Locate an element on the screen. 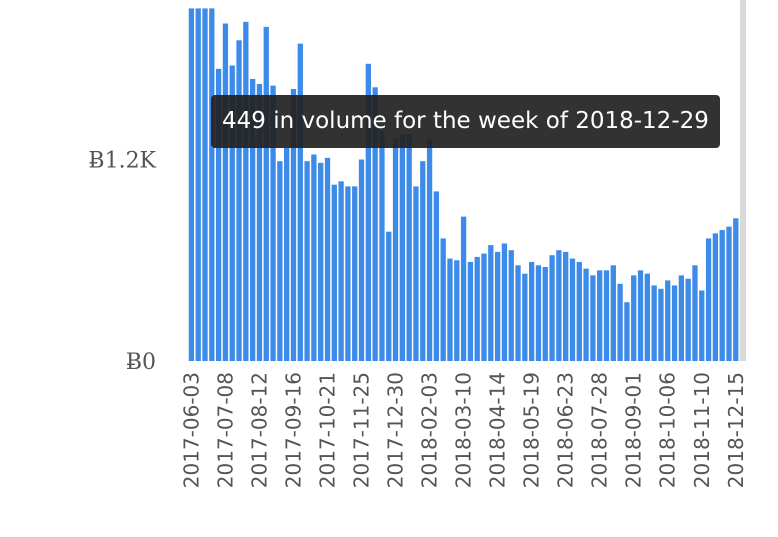 The height and width of the screenshot is (537, 778). x-tick-label: 2017-07-08 is located at coordinates (225, 430).